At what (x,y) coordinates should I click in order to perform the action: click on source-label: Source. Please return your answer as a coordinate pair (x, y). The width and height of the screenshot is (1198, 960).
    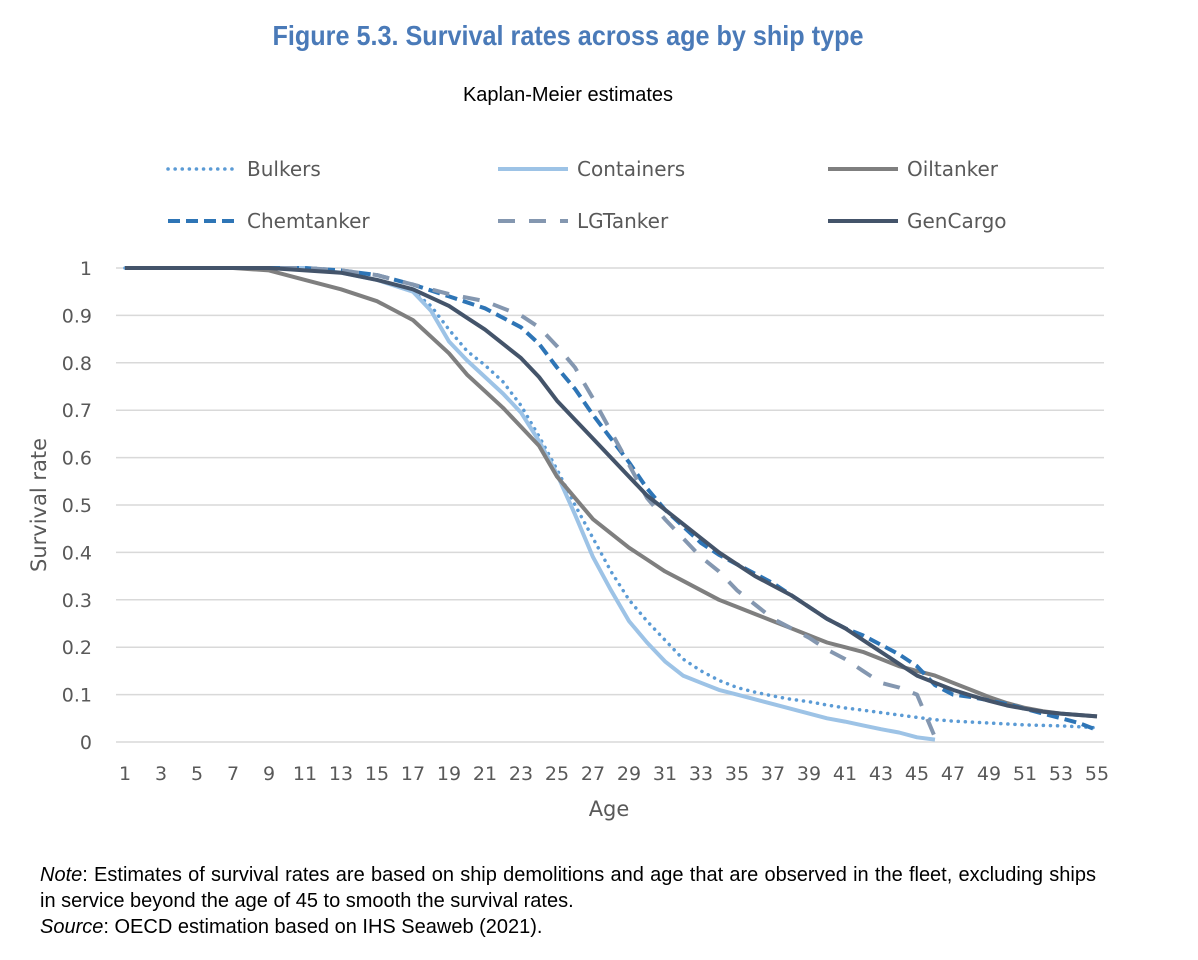
    Looking at the image, I should click on (72, 927).